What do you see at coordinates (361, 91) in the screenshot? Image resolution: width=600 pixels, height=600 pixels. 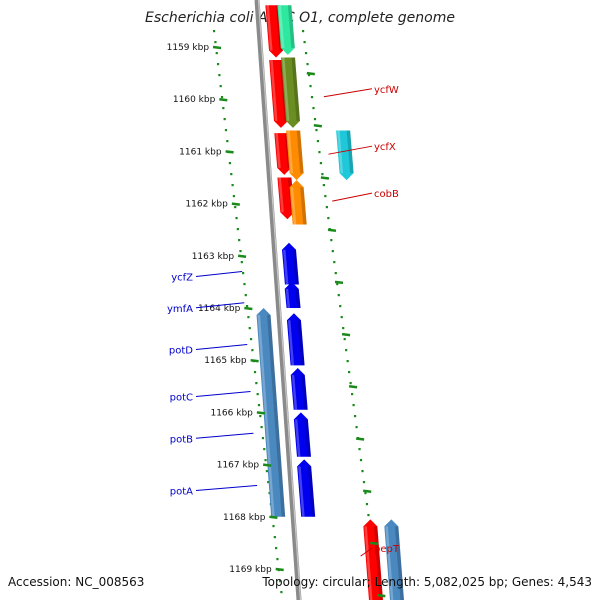 I see `gene-label-ycfW: ycfW` at bounding box center [361, 91].